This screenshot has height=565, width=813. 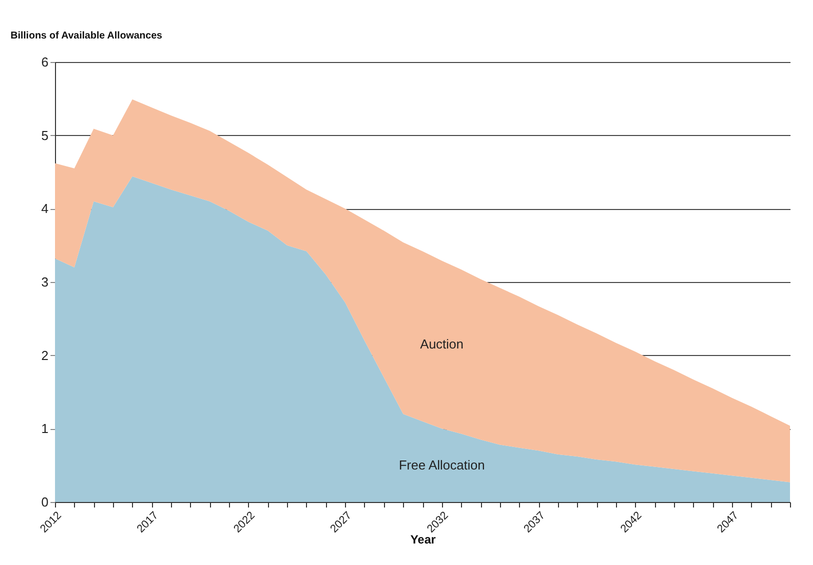 I want to click on y-tick-label: 5, so click(x=44, y=135).